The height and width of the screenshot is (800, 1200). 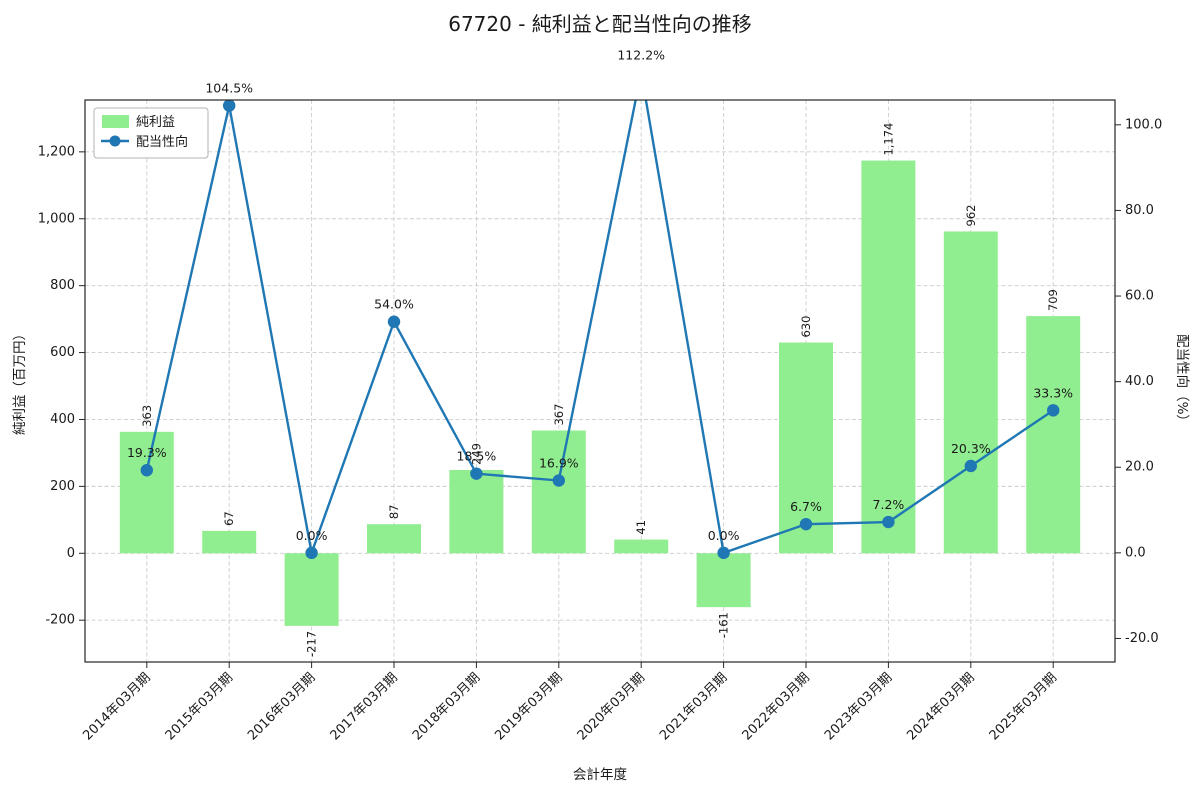 I want to click on bar-value-label: 87, so click(x=394, y=512).